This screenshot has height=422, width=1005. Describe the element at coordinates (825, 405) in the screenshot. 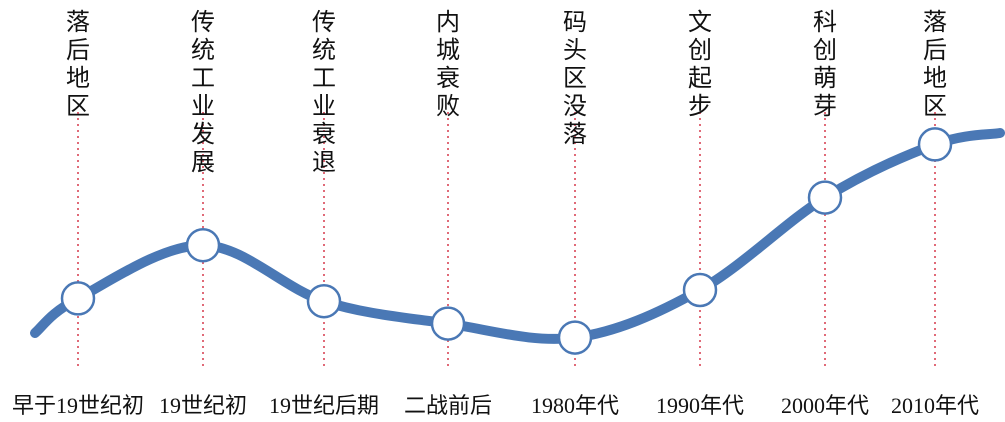

I see `period-label-7: 2000年代` at that location.